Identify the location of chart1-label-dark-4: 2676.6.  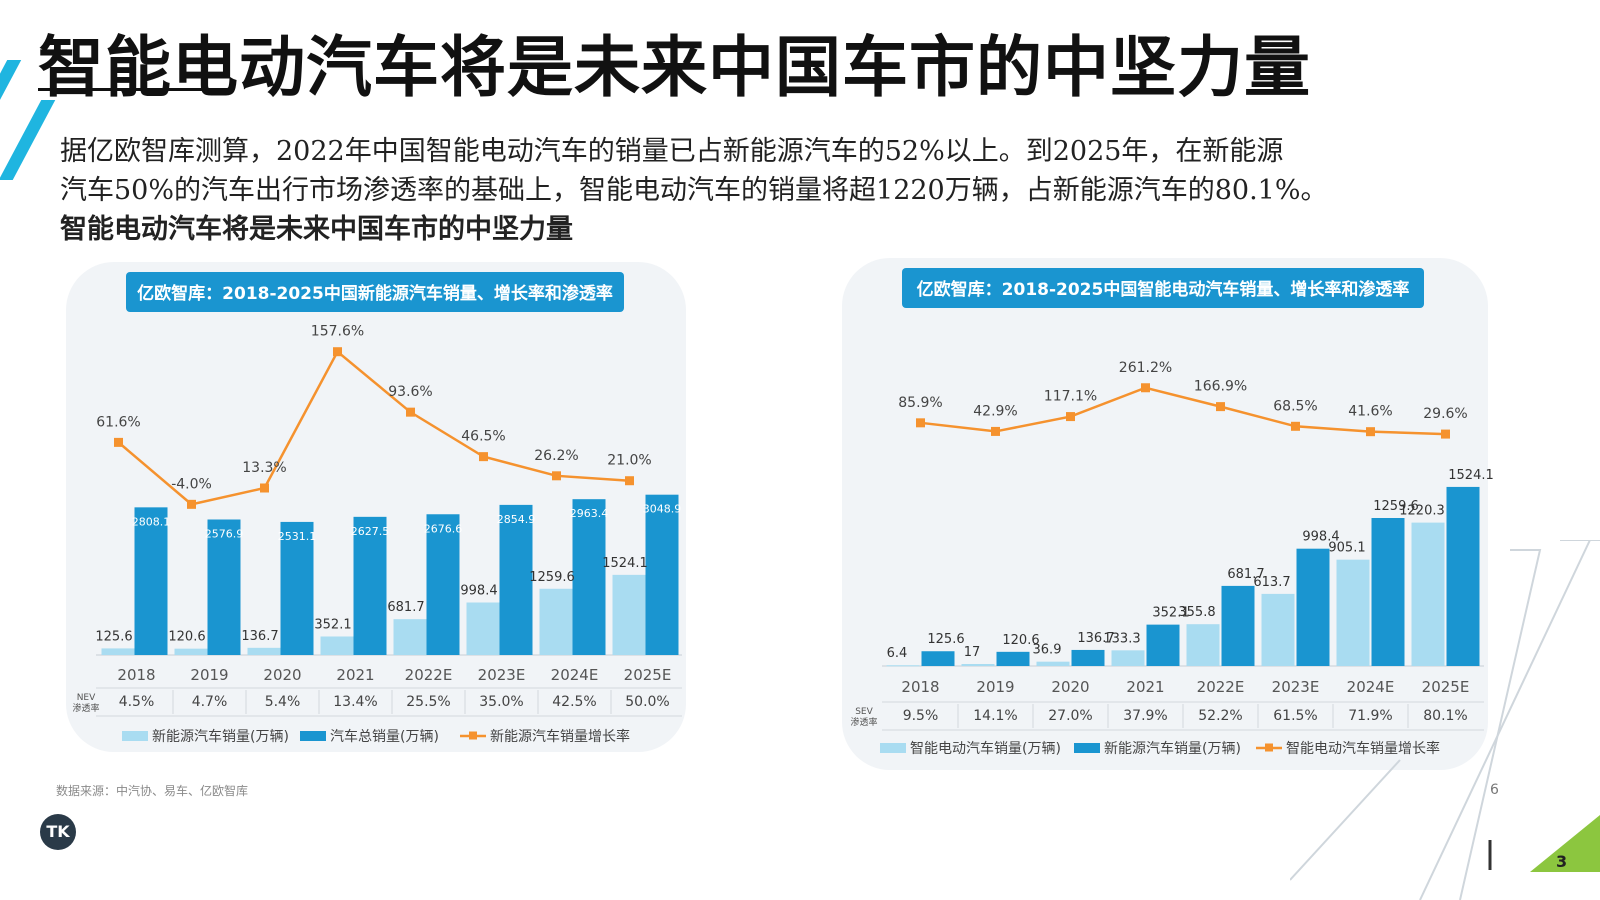
(443, 528).